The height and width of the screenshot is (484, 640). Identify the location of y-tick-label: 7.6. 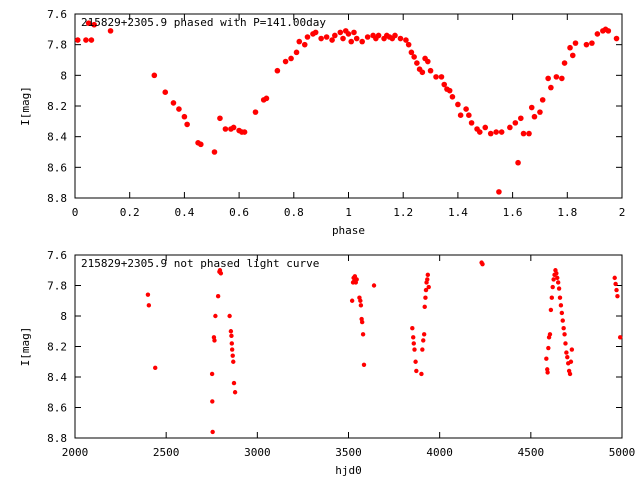
(57, 14).